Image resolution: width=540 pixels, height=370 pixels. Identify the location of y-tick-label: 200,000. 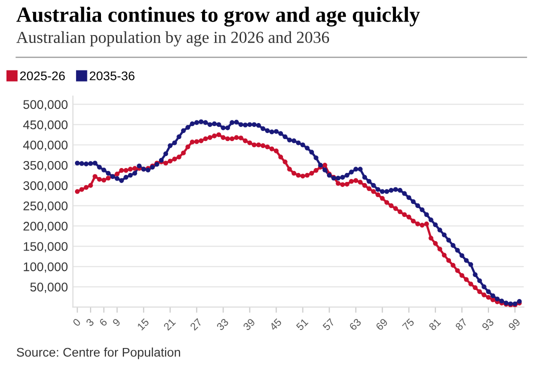
(45, 227).